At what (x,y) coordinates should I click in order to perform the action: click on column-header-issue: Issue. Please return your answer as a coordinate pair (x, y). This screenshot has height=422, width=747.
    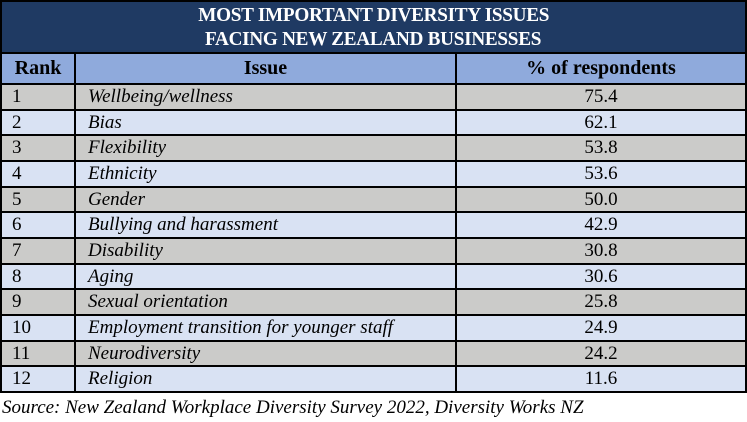
    Looking at the image, I should click on (266, 68).